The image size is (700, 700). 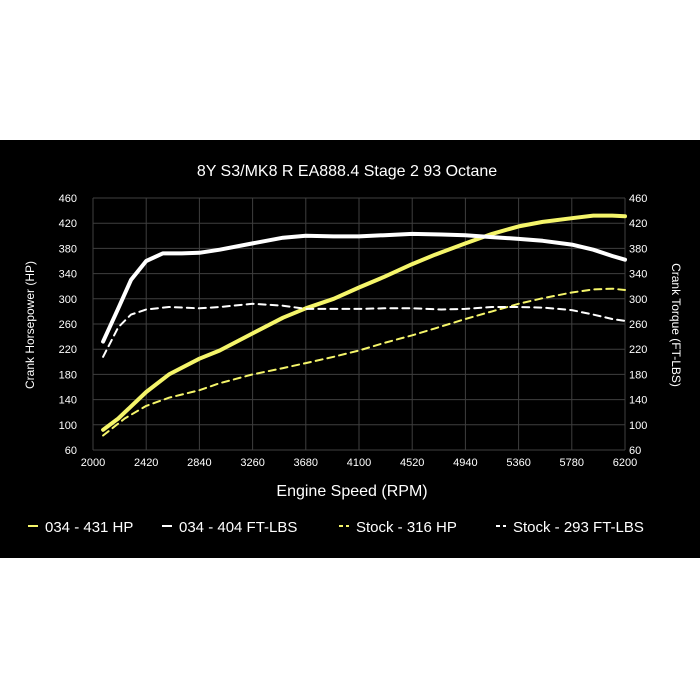 What do you see at coordinates (93, 463) in the screenshot?
I see `x-tick-label: 2000` at bounding box center [93, 463].